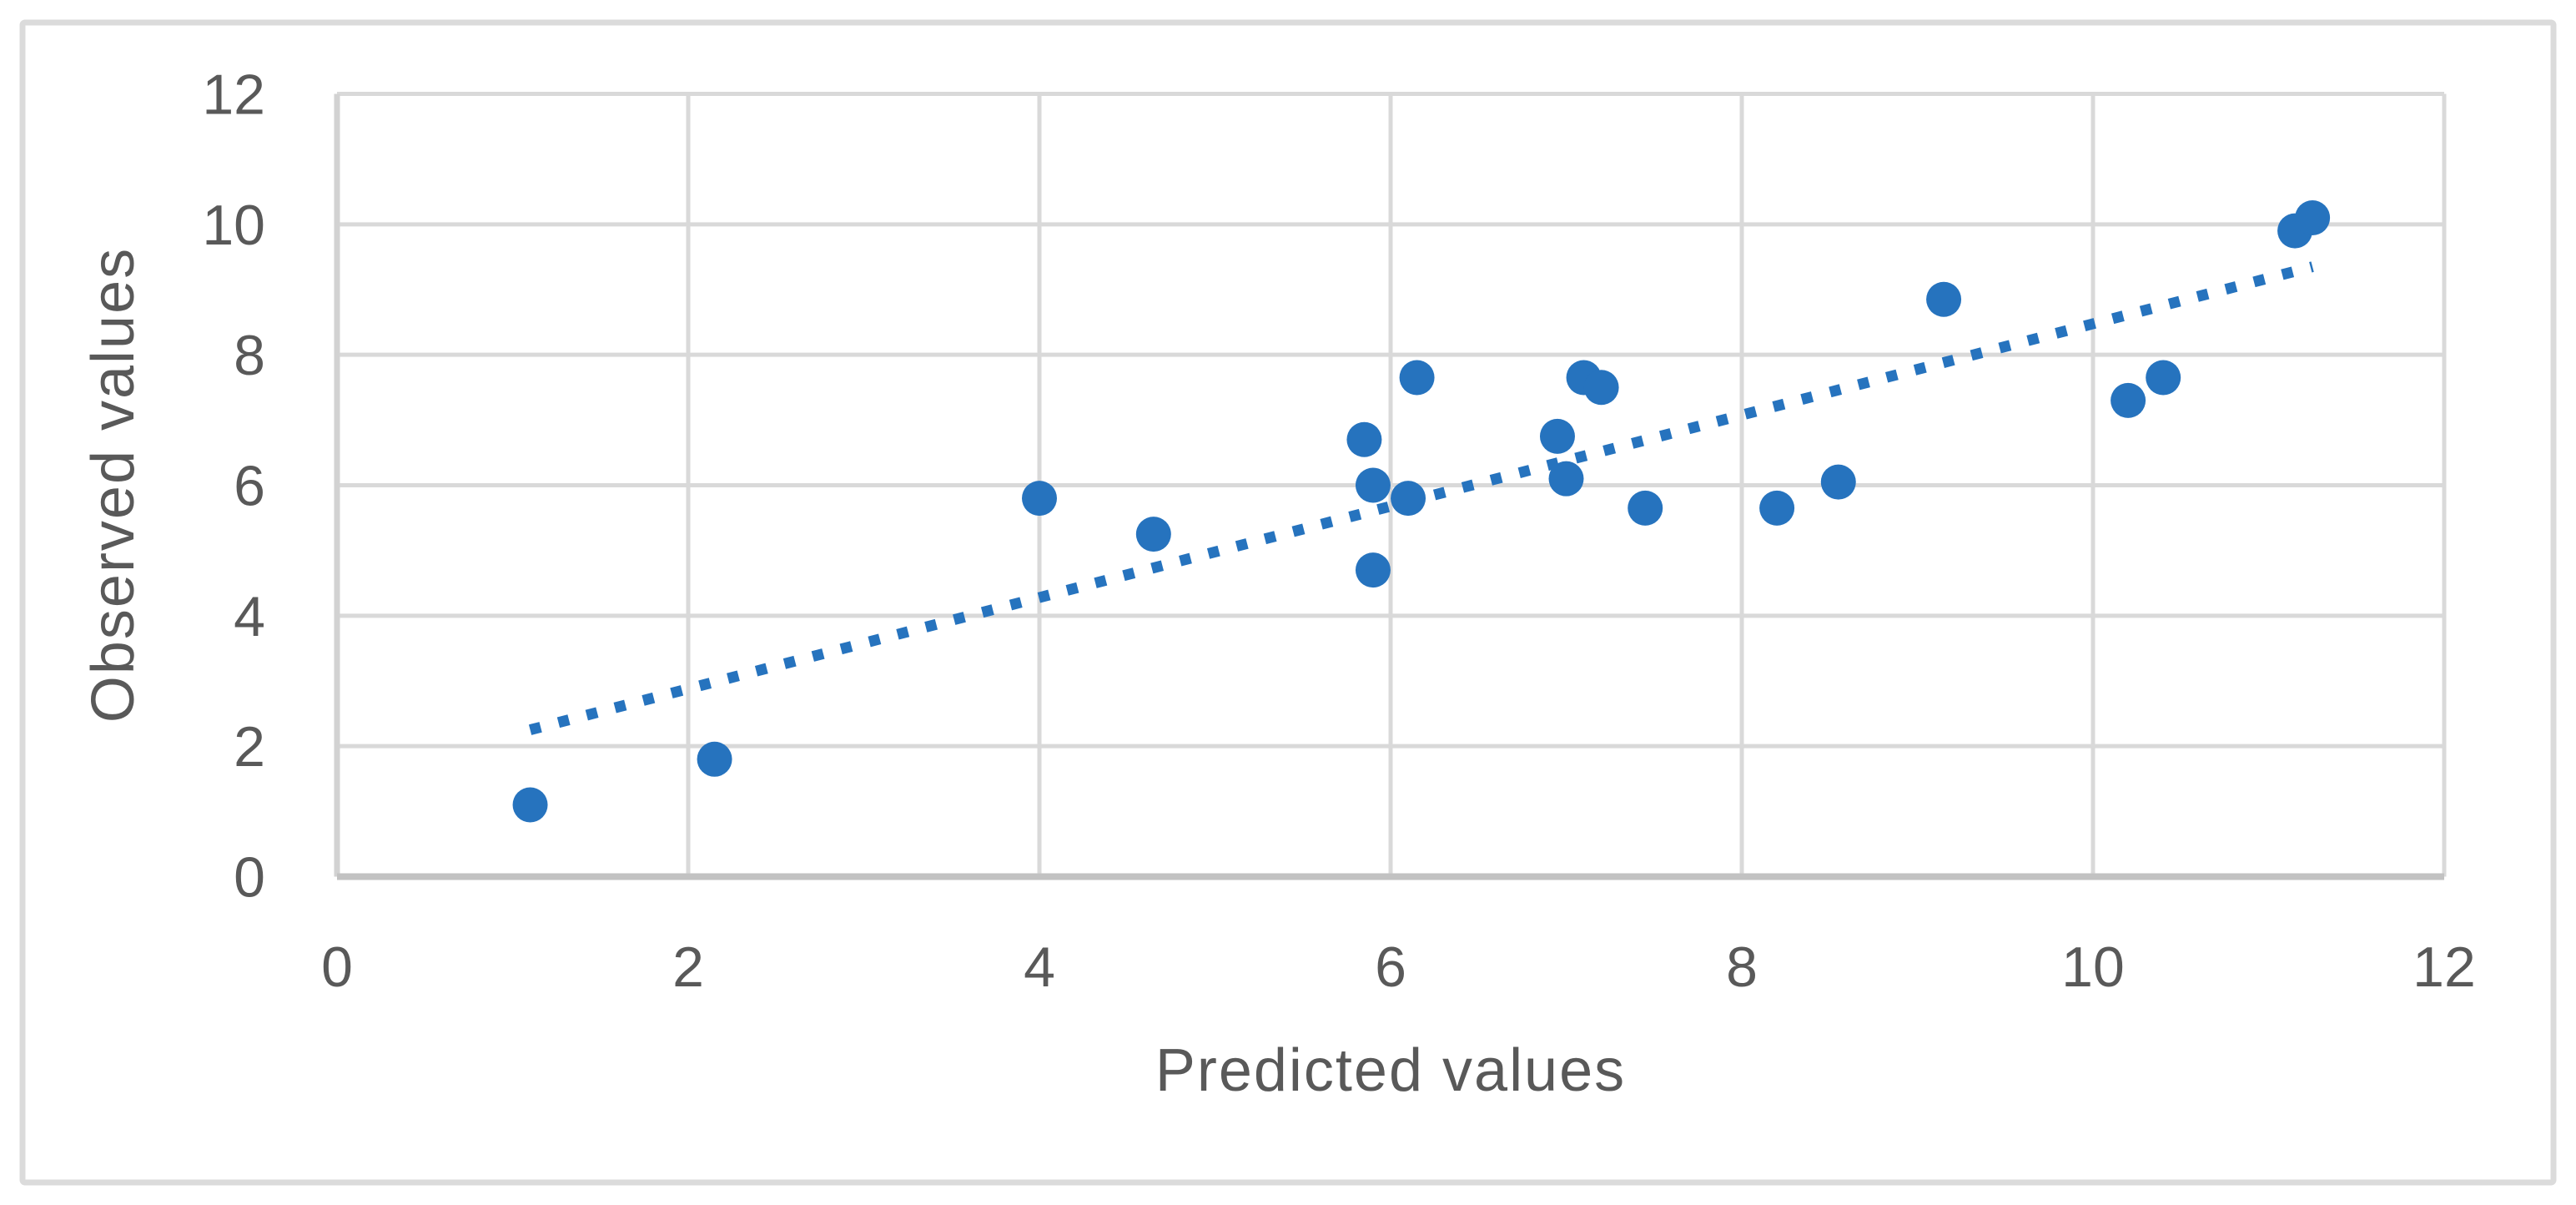  I want to click on x-tick-label: 12, so click(2444, 967).